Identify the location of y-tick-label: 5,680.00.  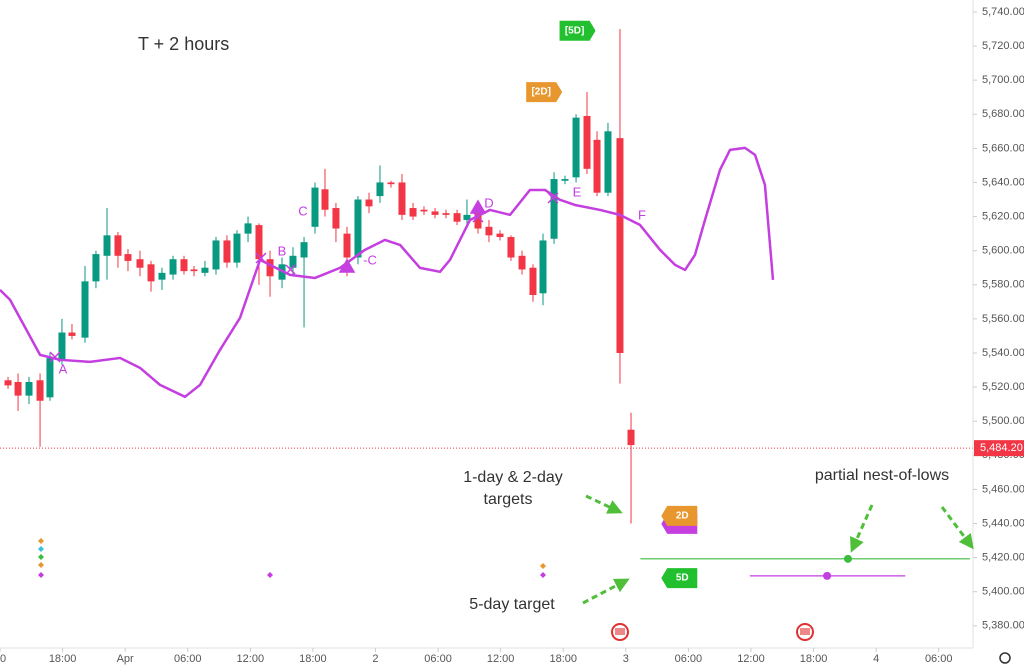
(1003, 114).